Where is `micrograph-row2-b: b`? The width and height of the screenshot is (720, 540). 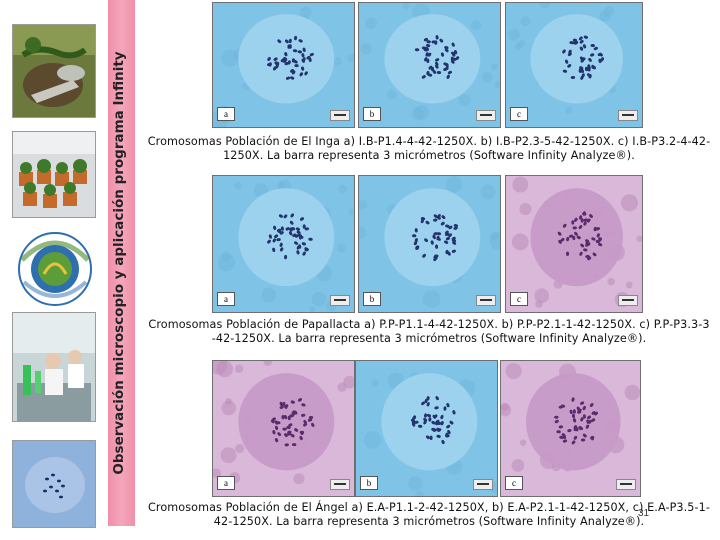
micrograph-row2-b: b is located at coordinates (429, 244).